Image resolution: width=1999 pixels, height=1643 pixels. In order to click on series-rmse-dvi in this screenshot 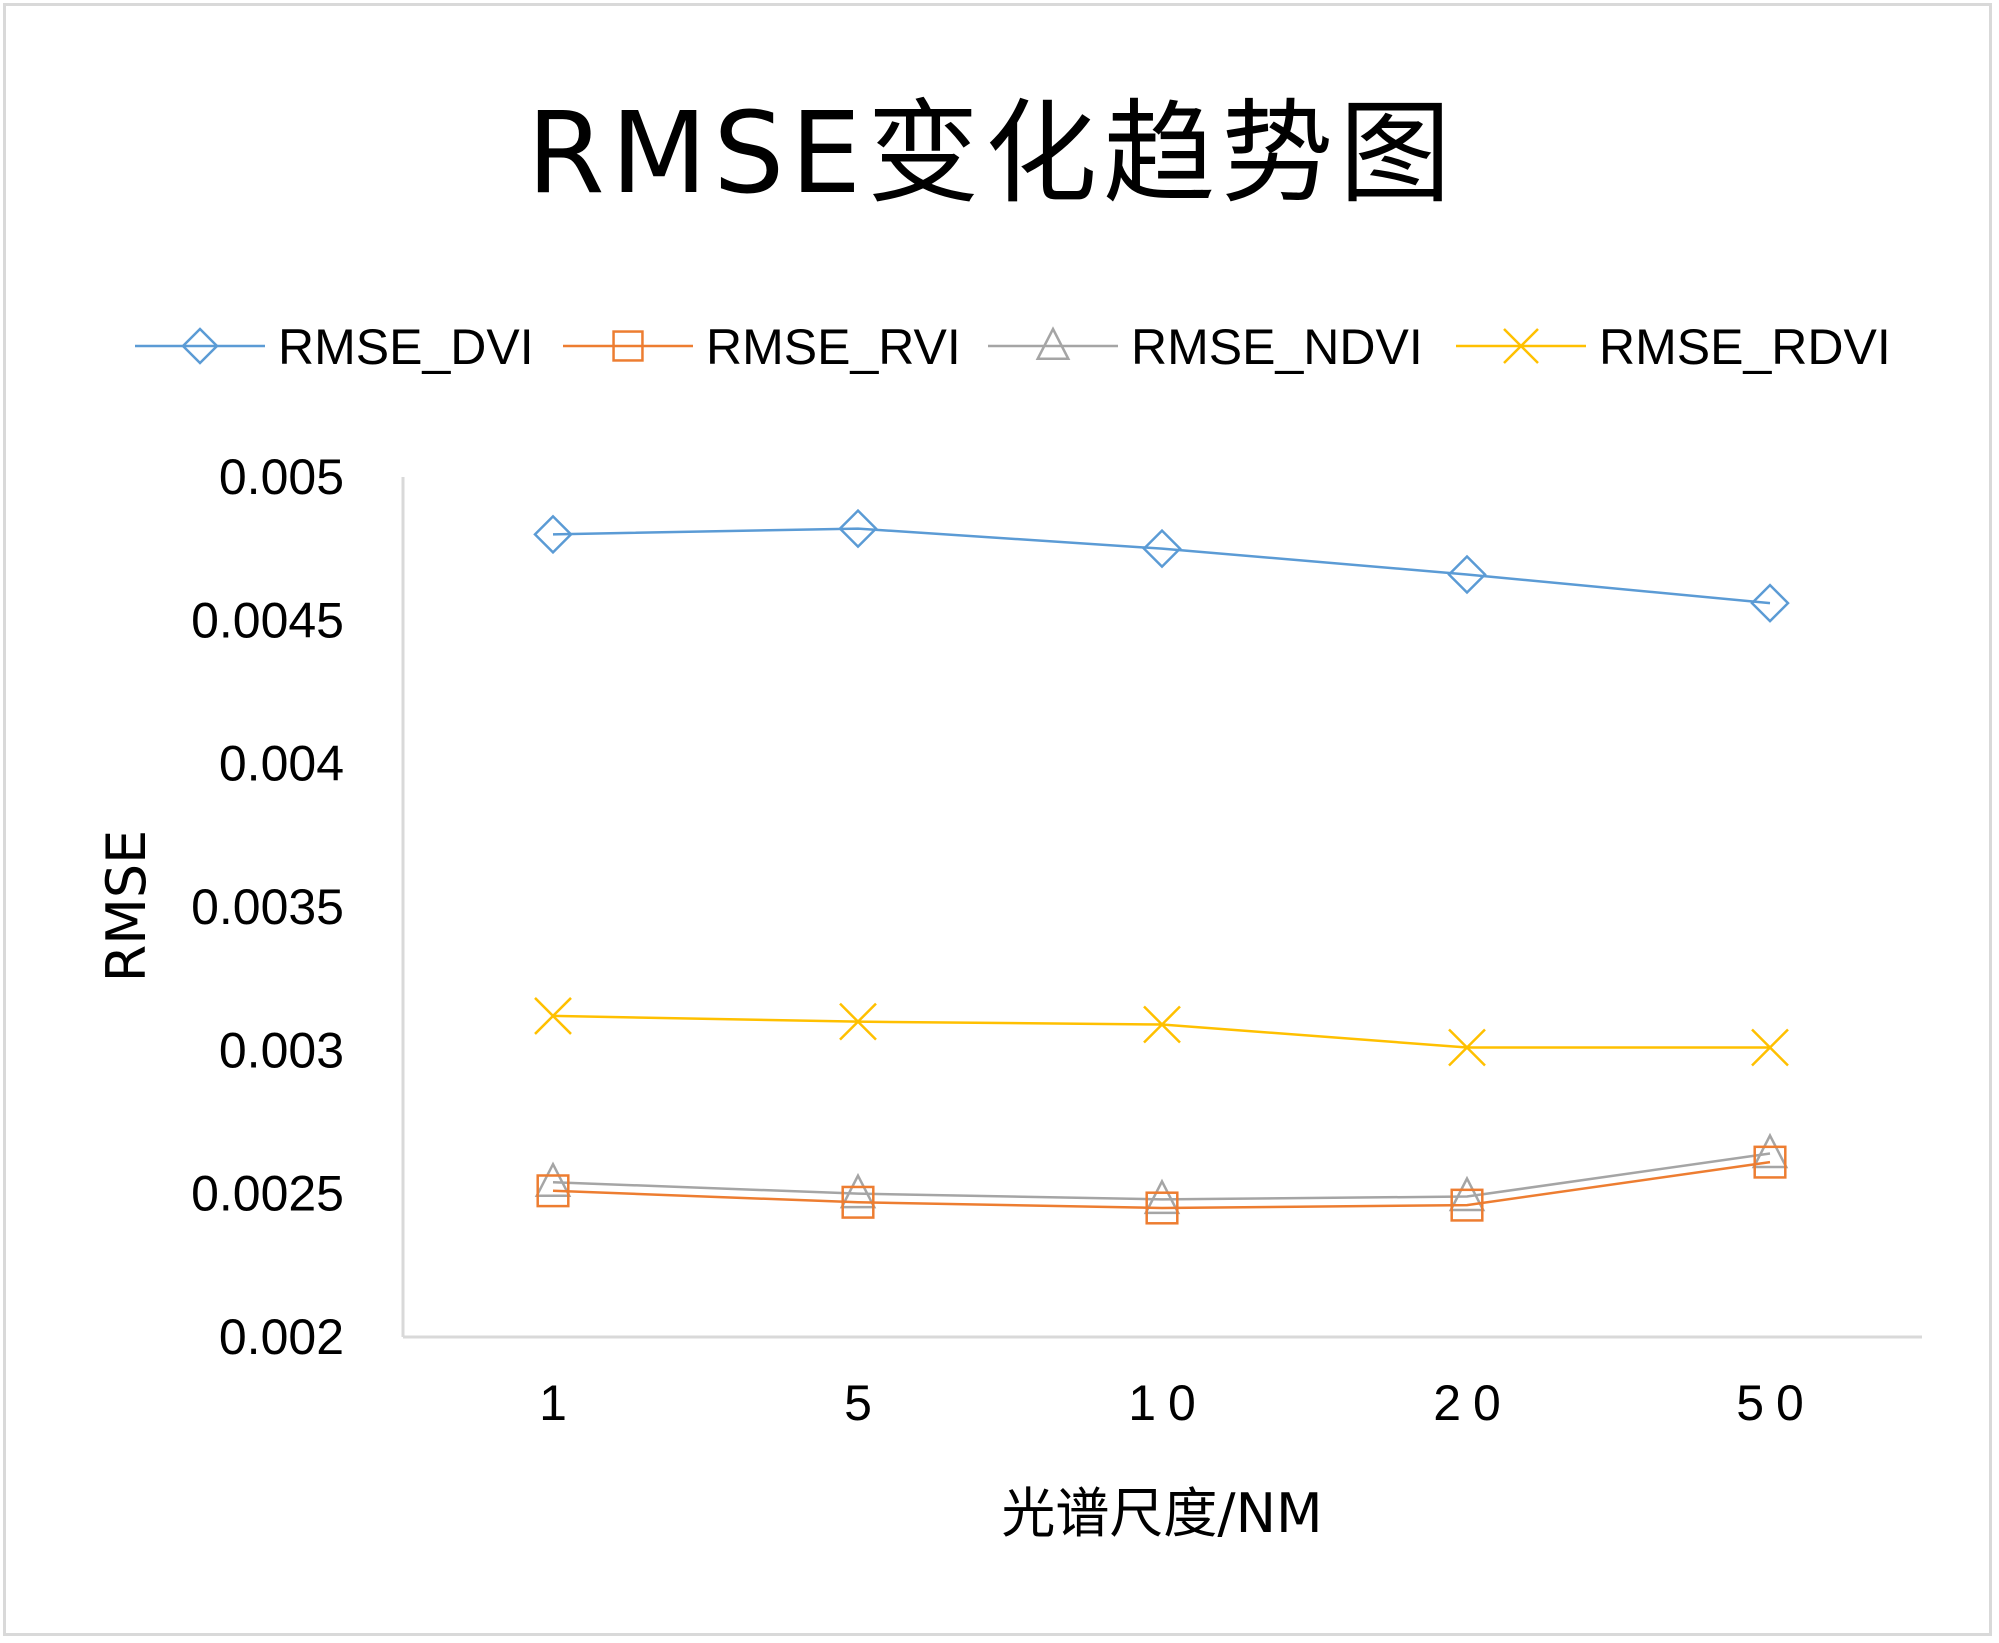, I will do `click(1161, 565)`.